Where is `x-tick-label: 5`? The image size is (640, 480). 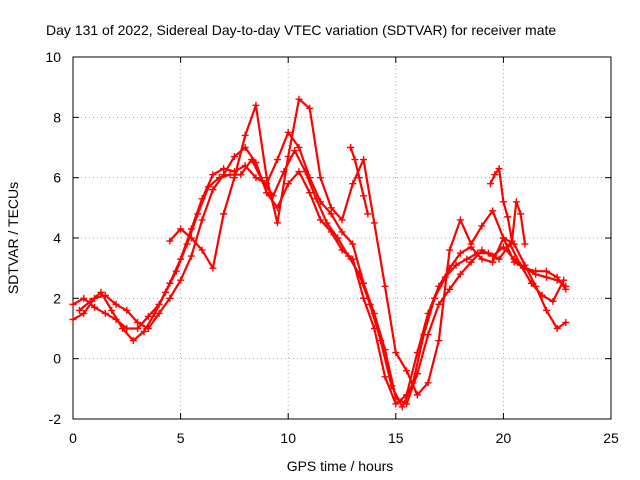 x-tick-label: 5 is located at coordinates (181, 438).